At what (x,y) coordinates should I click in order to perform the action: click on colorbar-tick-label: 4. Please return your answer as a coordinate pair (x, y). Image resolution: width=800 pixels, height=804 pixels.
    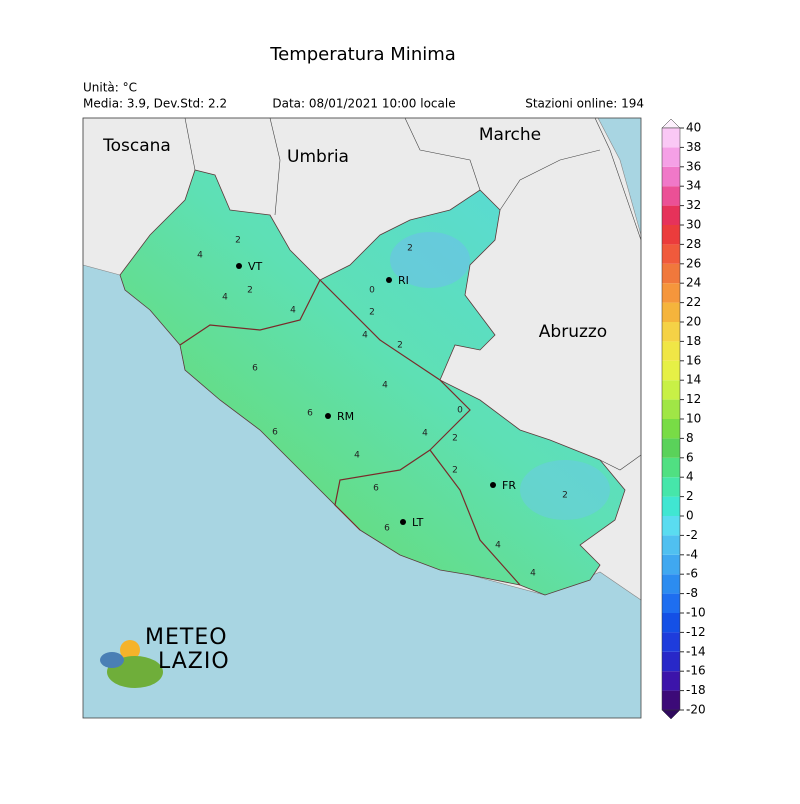
    Looking at the image, I should click on (690, 477).